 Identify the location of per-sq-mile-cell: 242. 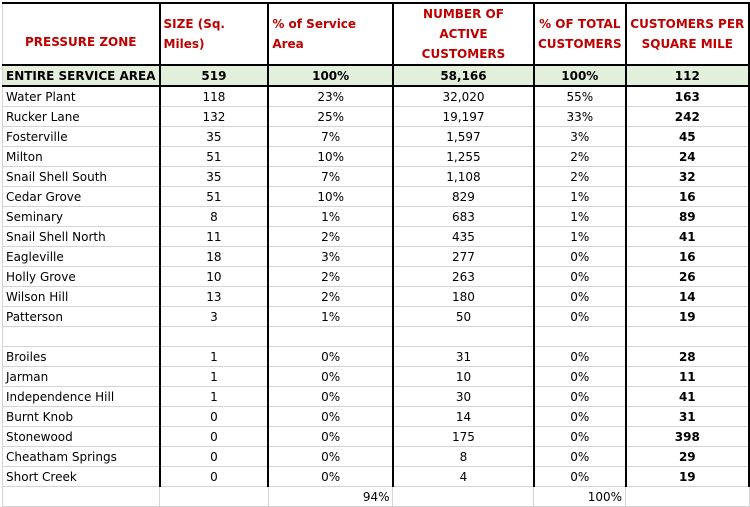
(687, 116).